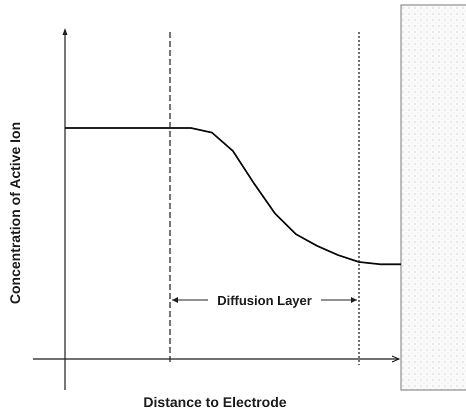 The image size is (466, 416). I want to click on y-axis-title: Concentration of Active Ion, so click(15, 213).